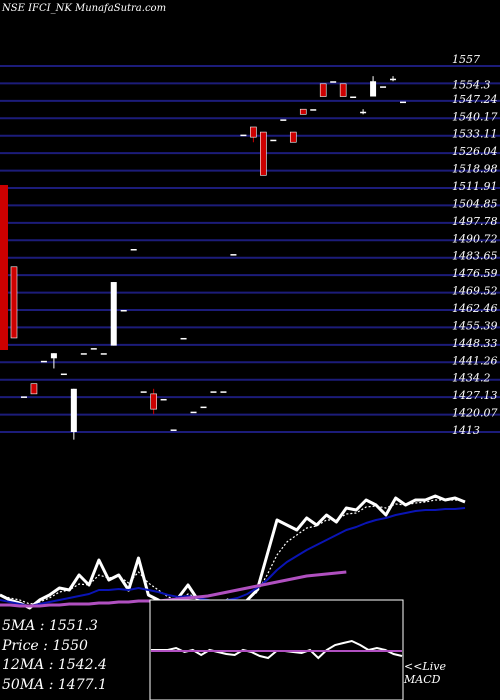 This screenshot has width=500, height=700. Describe the element at coordinates (475, 116) in the screenshot. I see `y-tick-label: 1540.17` at that location.